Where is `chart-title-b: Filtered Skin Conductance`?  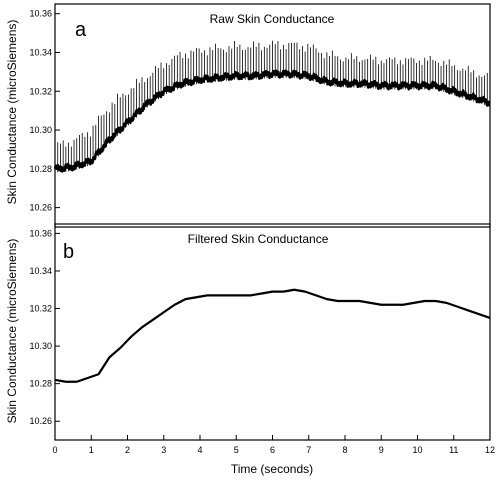 chart-title-b: Filtered Skin Conductance is located at coordinates (258, 239).